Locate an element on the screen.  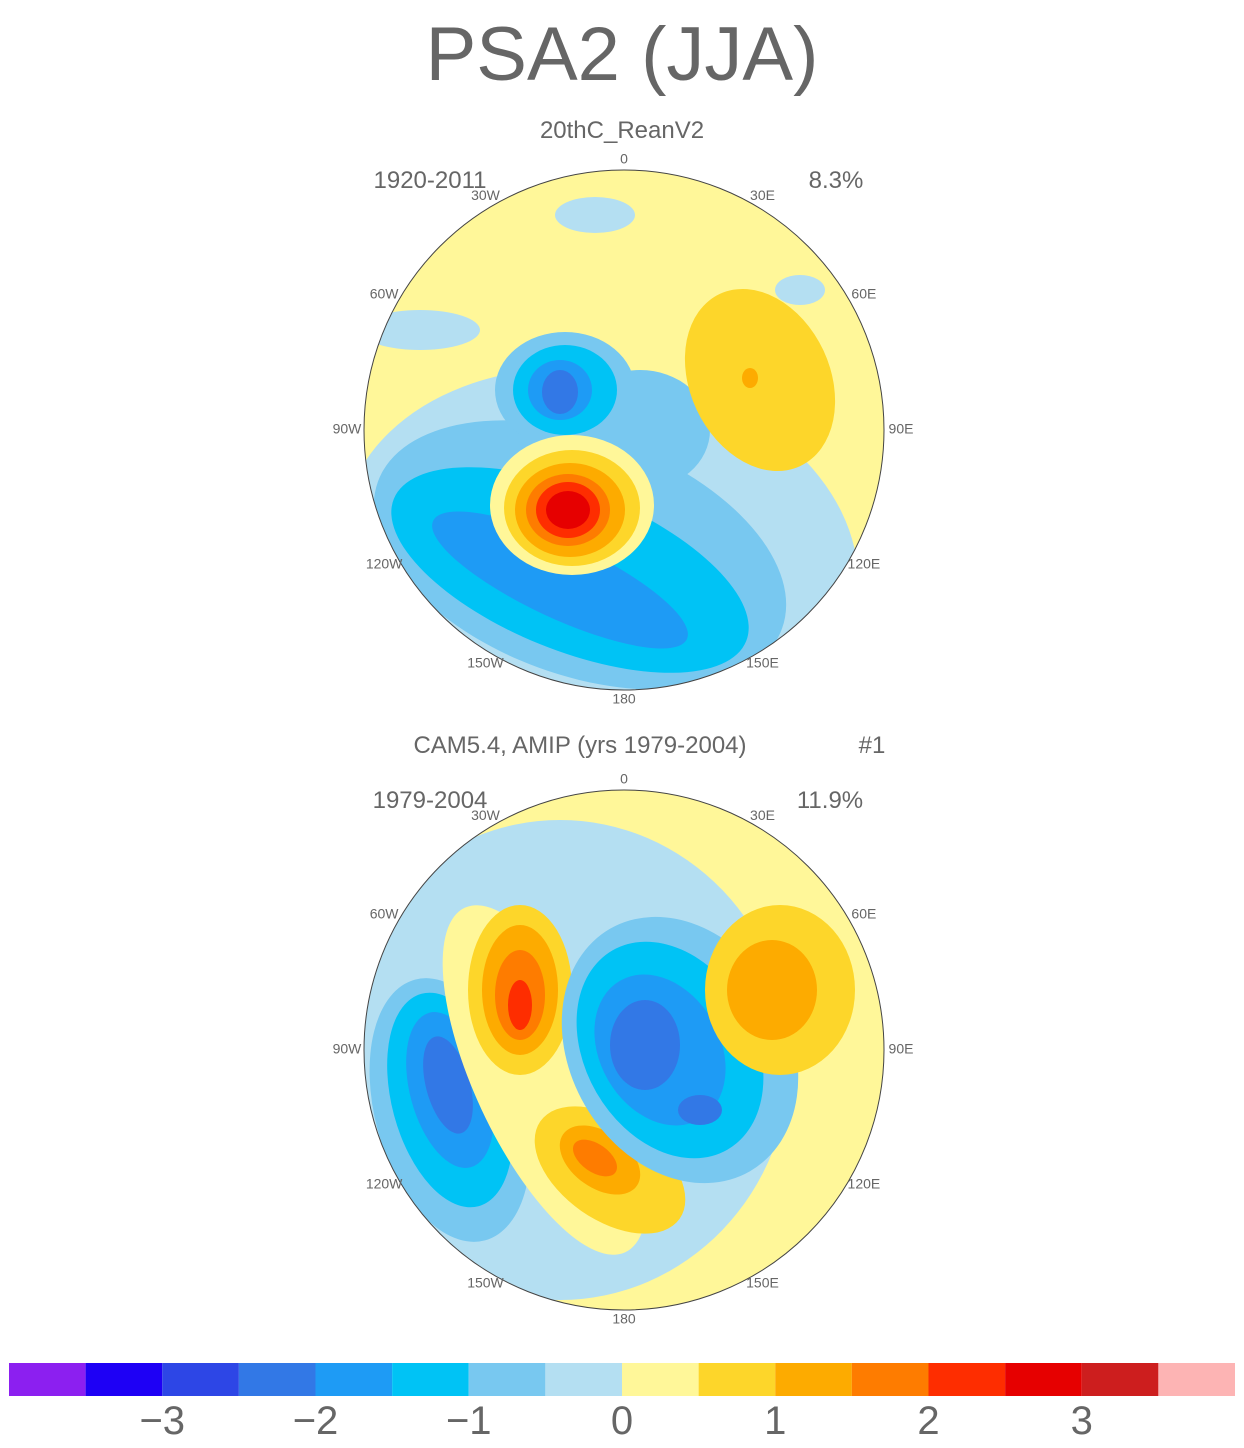
title: PSA2 (JJA) is located at coordinates (622, 54).